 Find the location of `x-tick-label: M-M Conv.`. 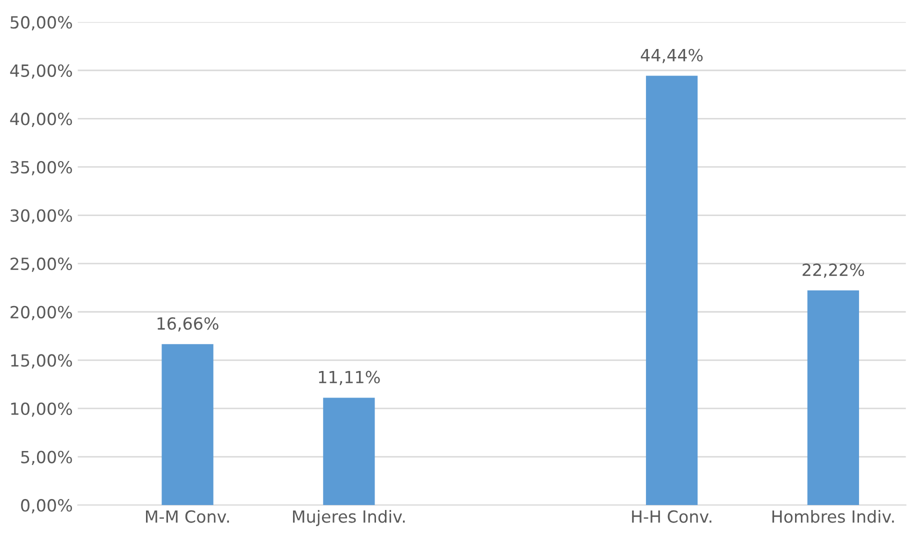

x-tick-label: M-M Conv. is located at coordinates (187, 516).